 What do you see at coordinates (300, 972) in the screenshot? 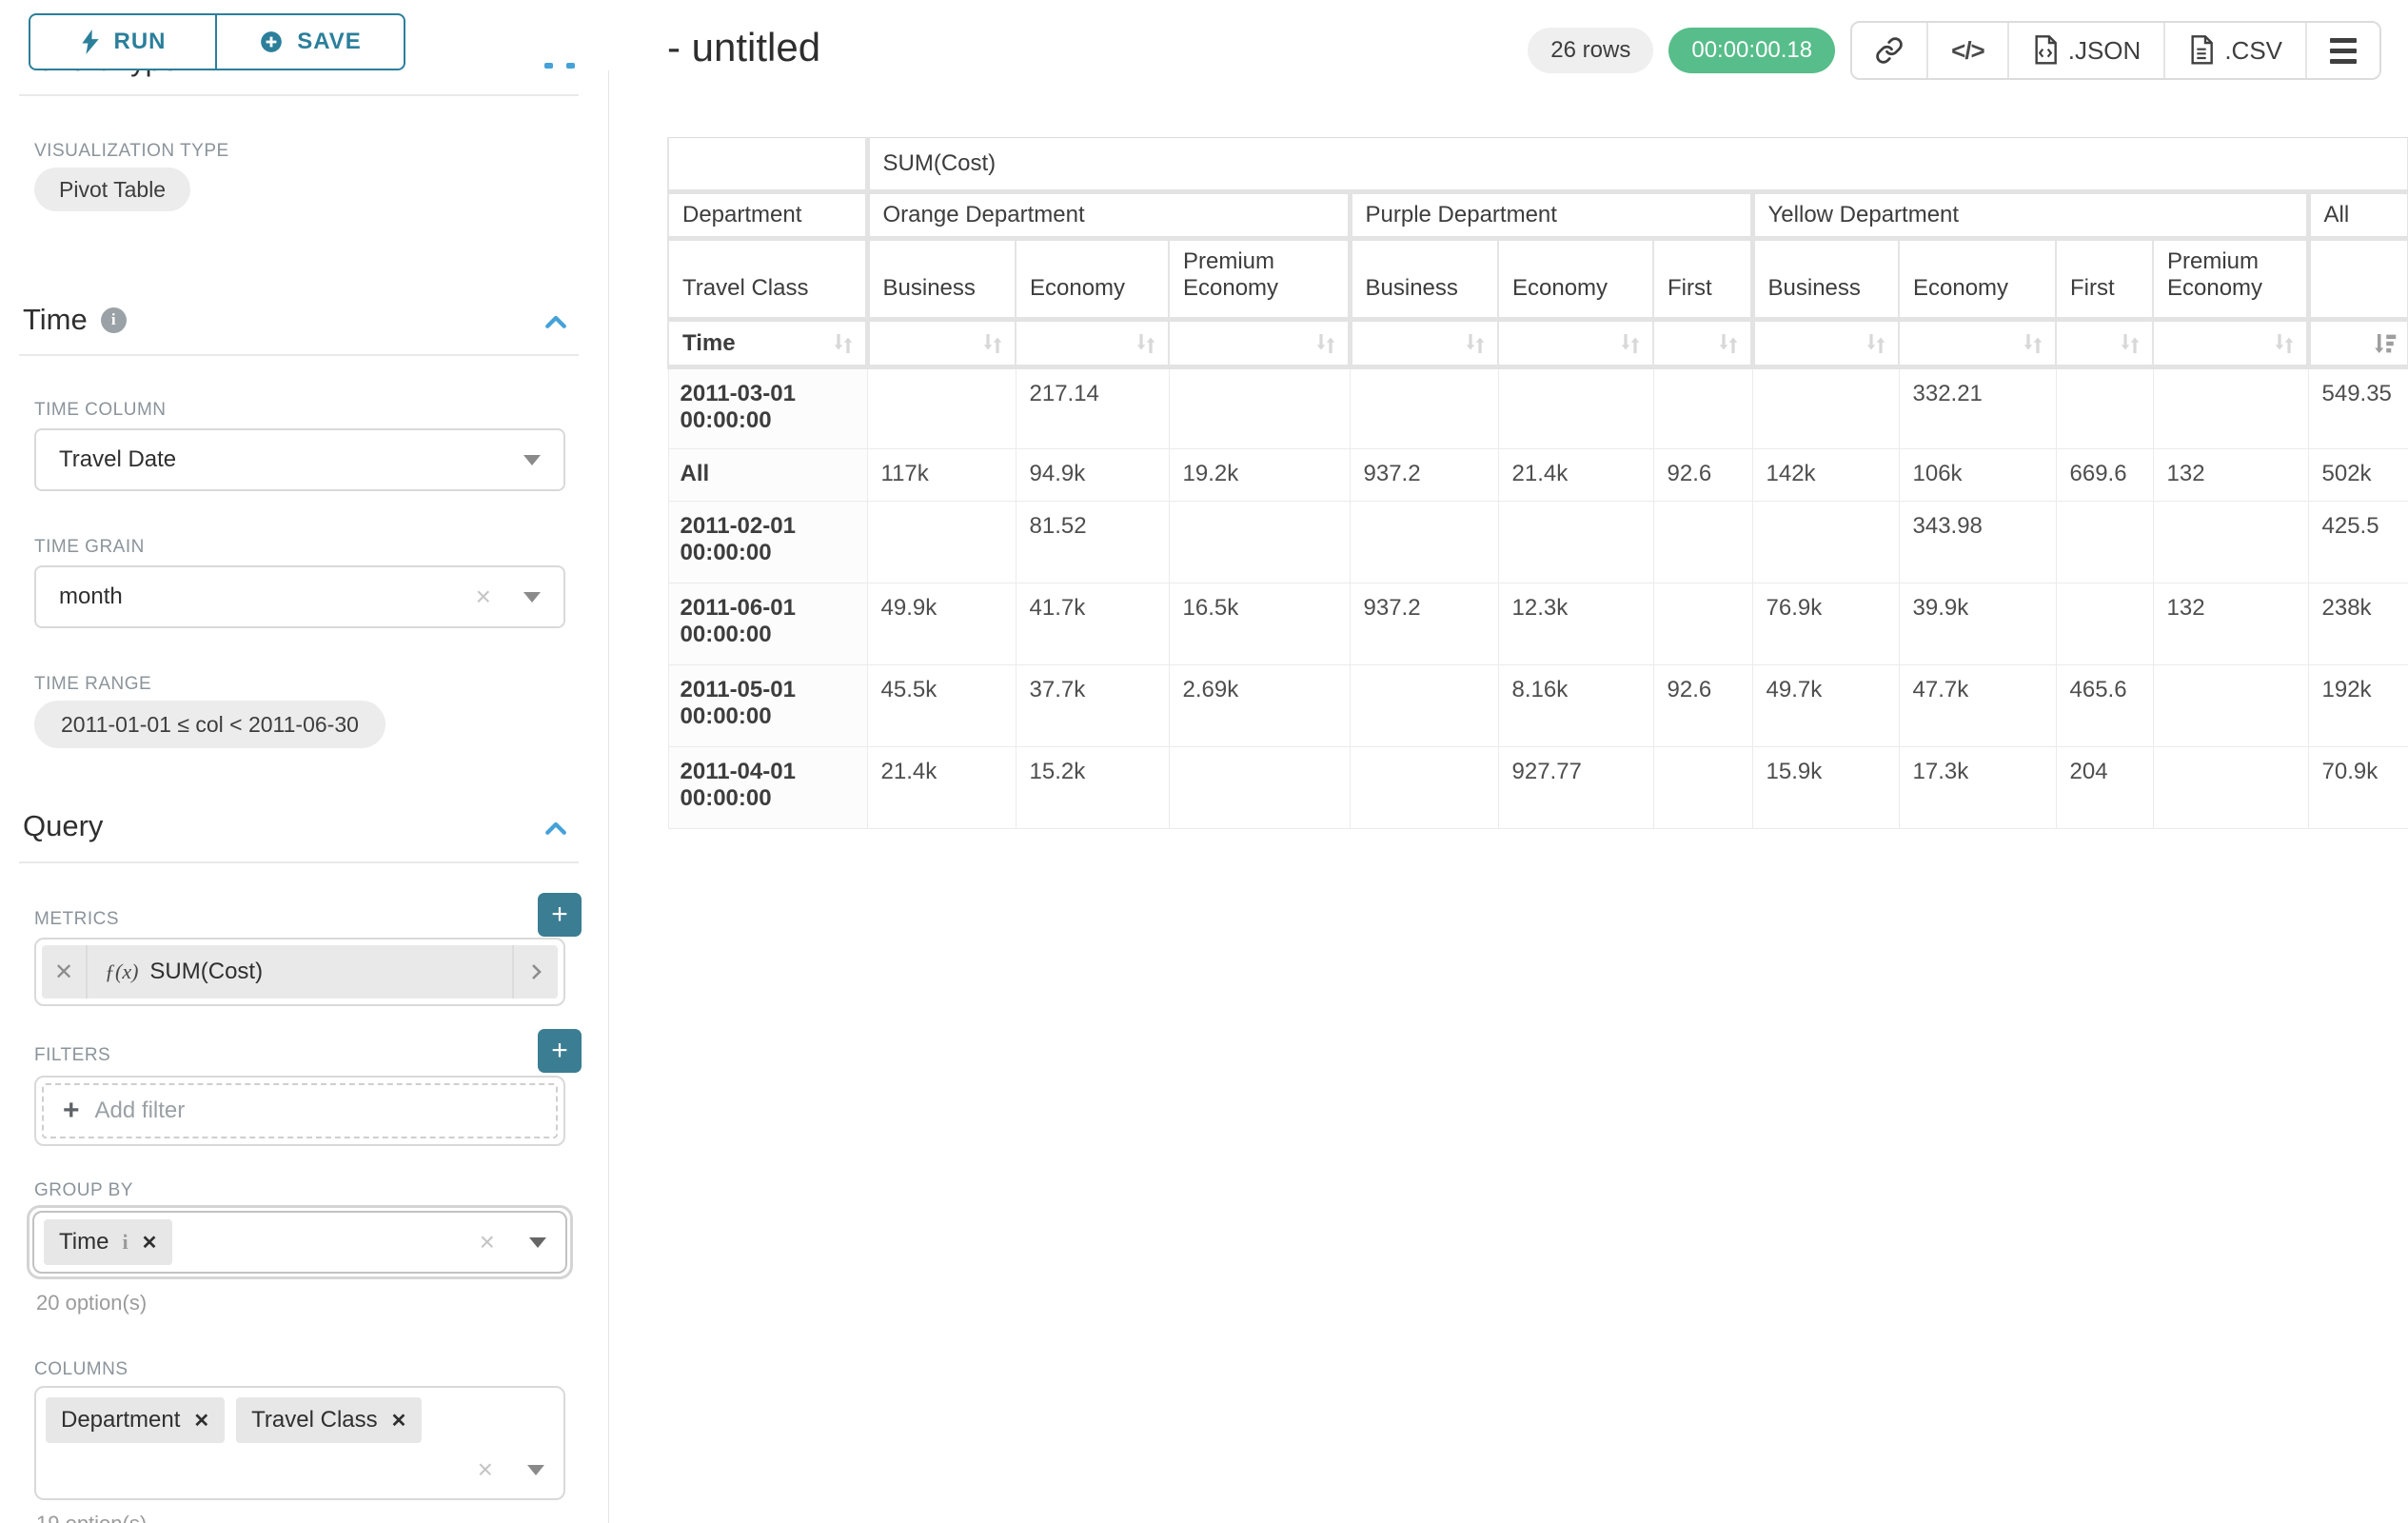
I see `metric-pill: ✕ ƒ(x) SUM(Cost)` at bounding box center [300, 972].